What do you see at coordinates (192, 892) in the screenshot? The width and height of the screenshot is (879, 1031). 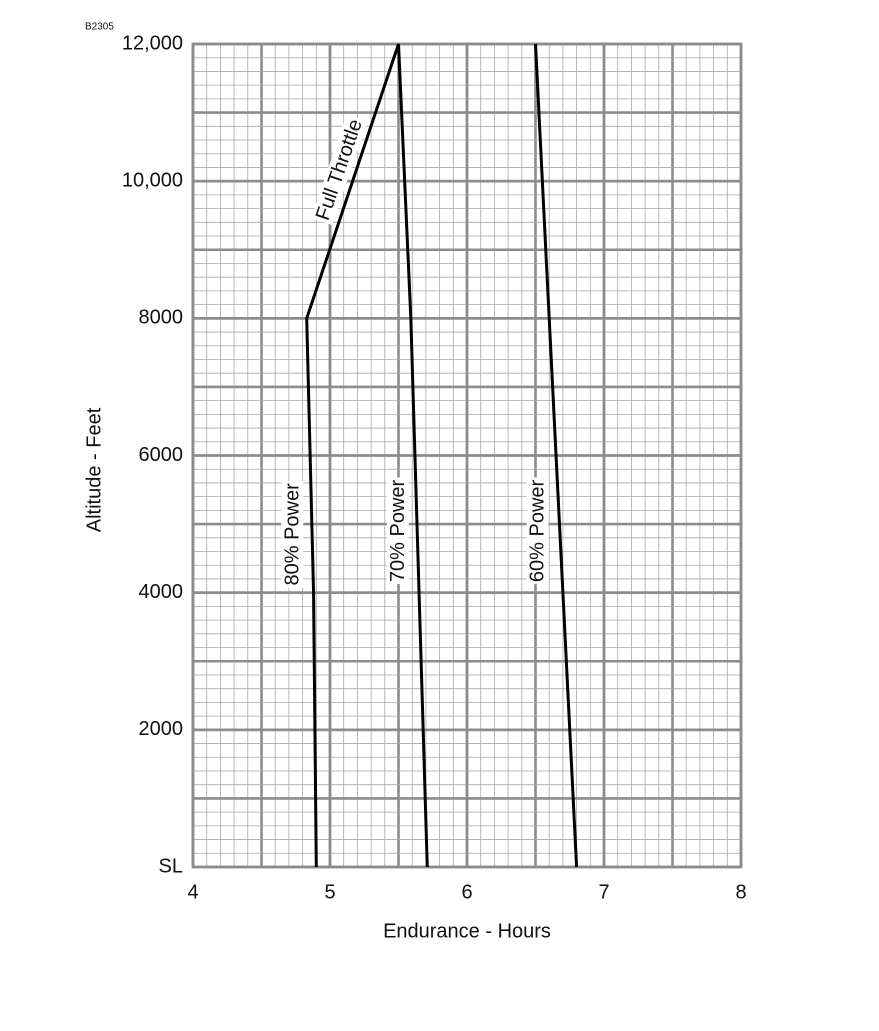 I see `x-tick-label: 4` at bounding box center [192, 892].